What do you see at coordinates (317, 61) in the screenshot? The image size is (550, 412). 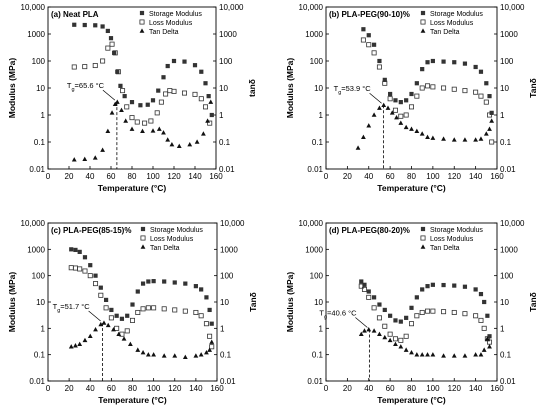 I see `y-tick-label-left: 100` at bounding box center [317, 61].